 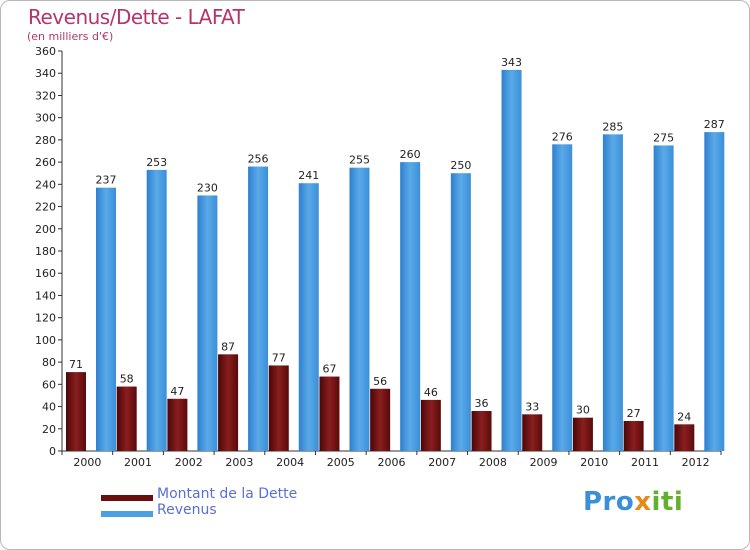 What do you see at coordinates (544, 462) in the screenshot?
I see `x-tick-label: 2009` at bounding box center [544, 462].